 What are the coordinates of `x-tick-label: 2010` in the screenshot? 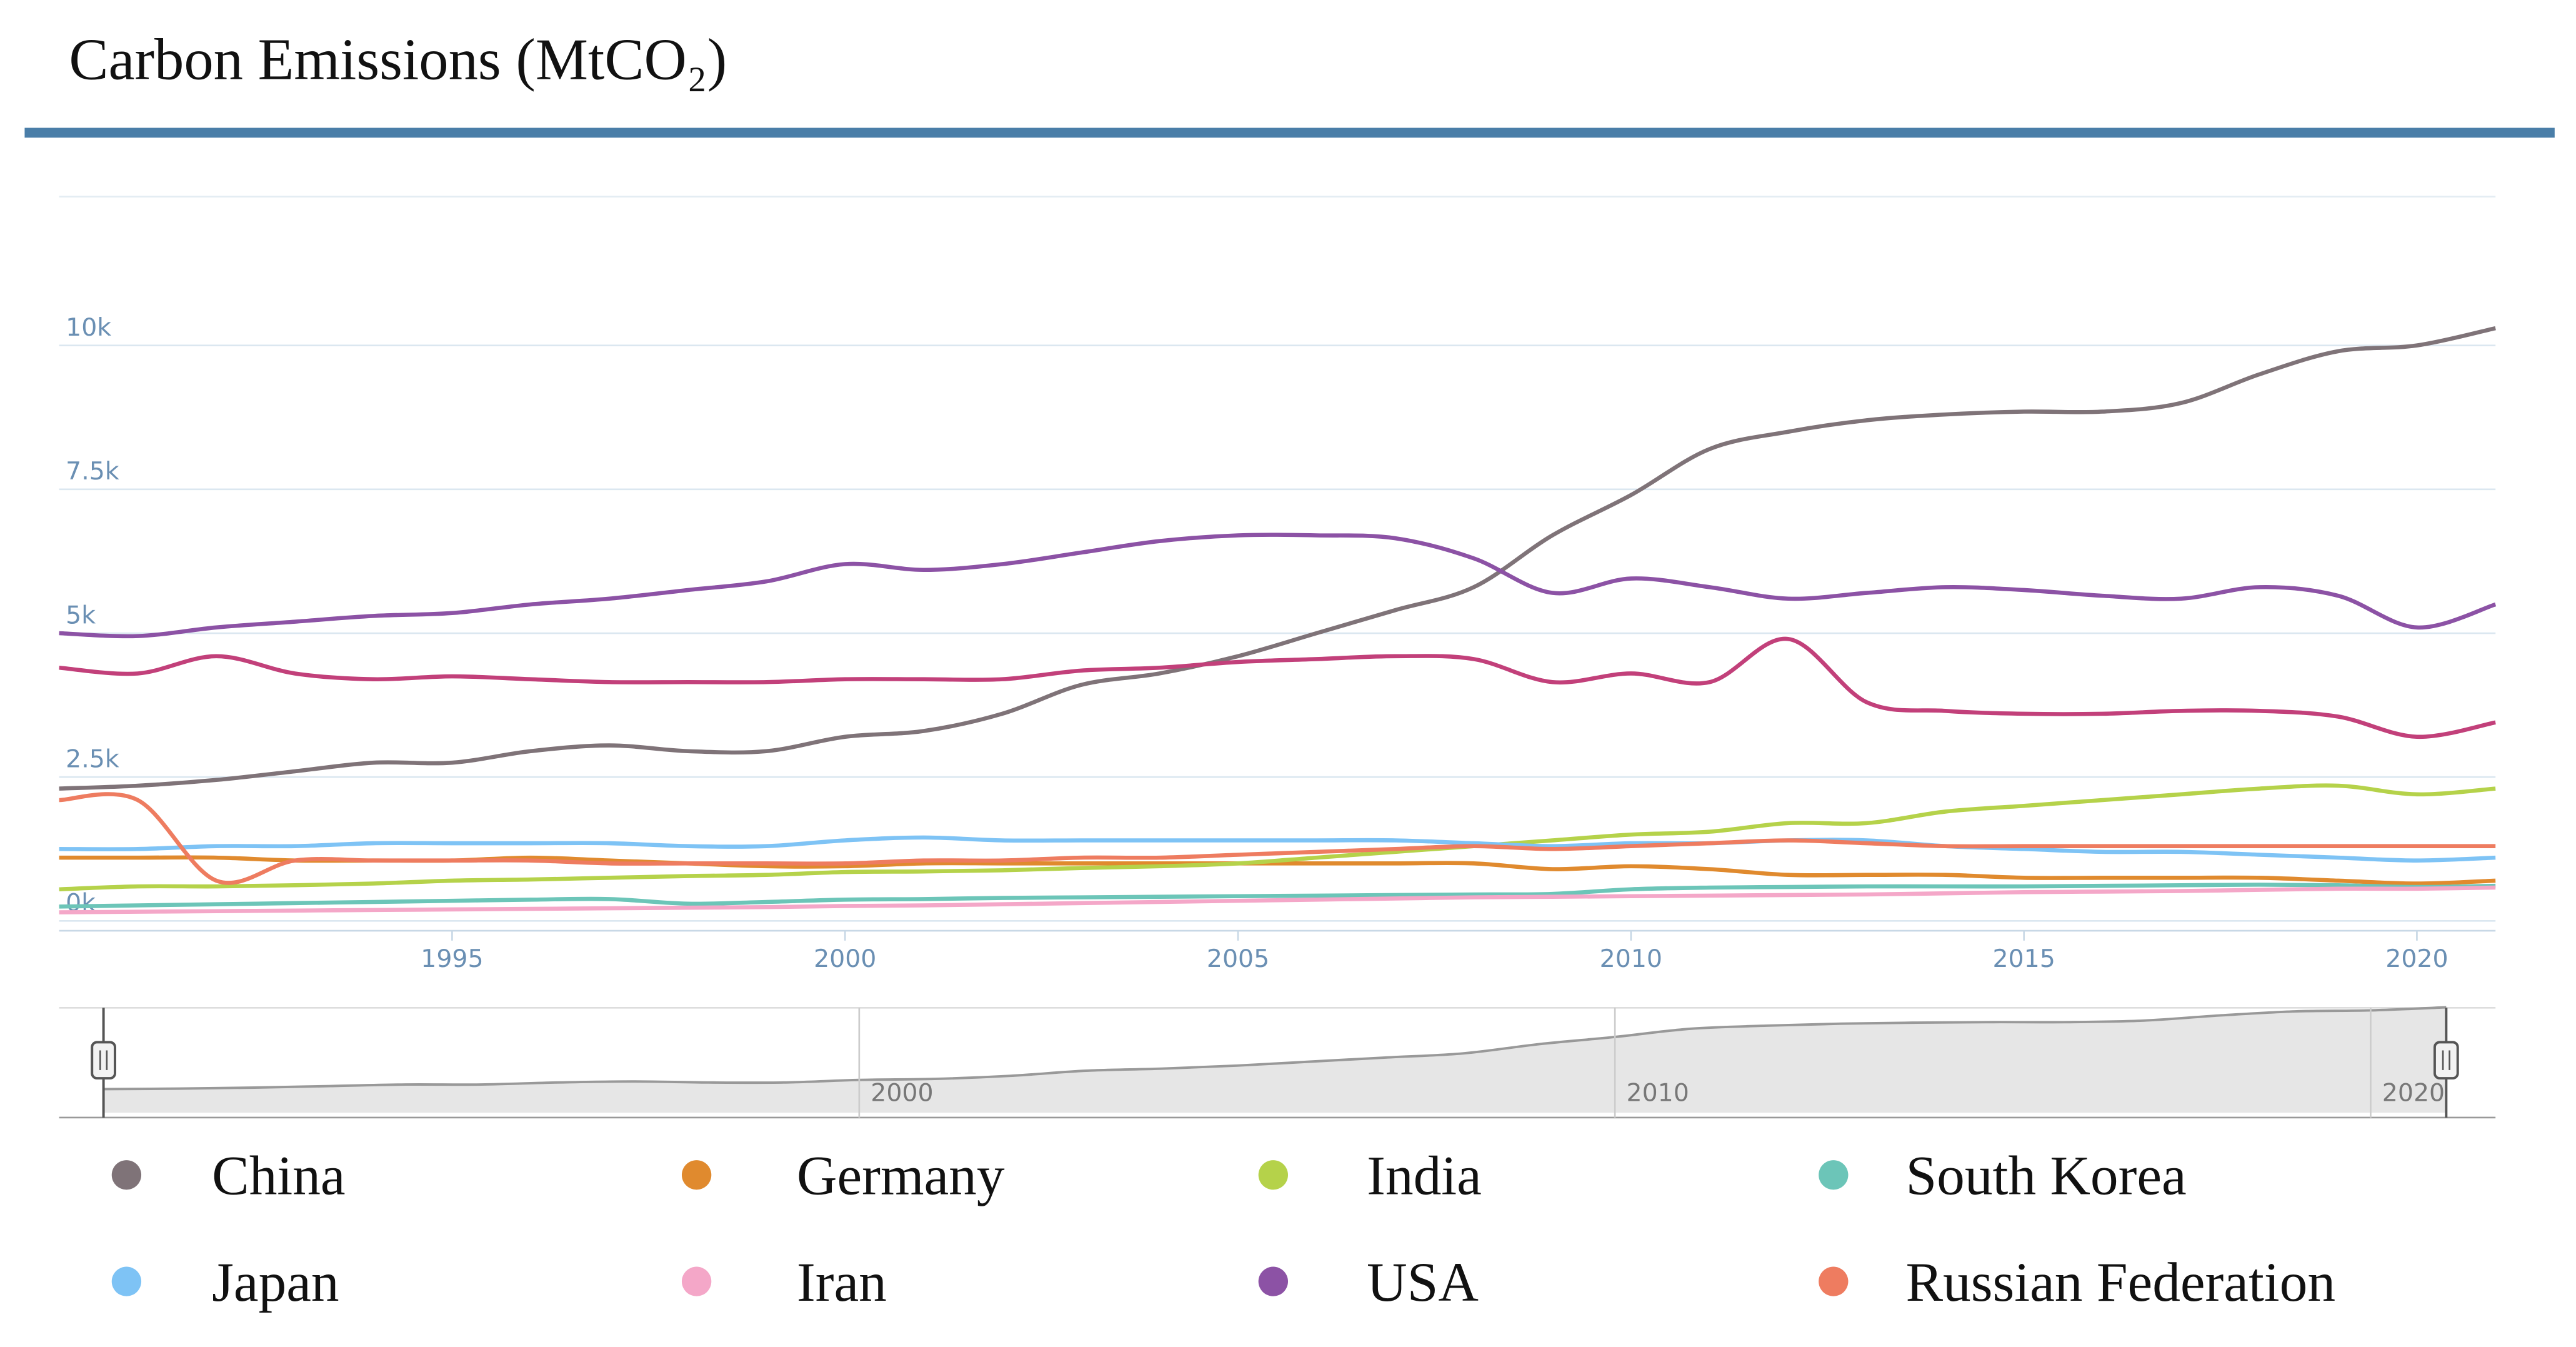 It's located at (1631, 958).